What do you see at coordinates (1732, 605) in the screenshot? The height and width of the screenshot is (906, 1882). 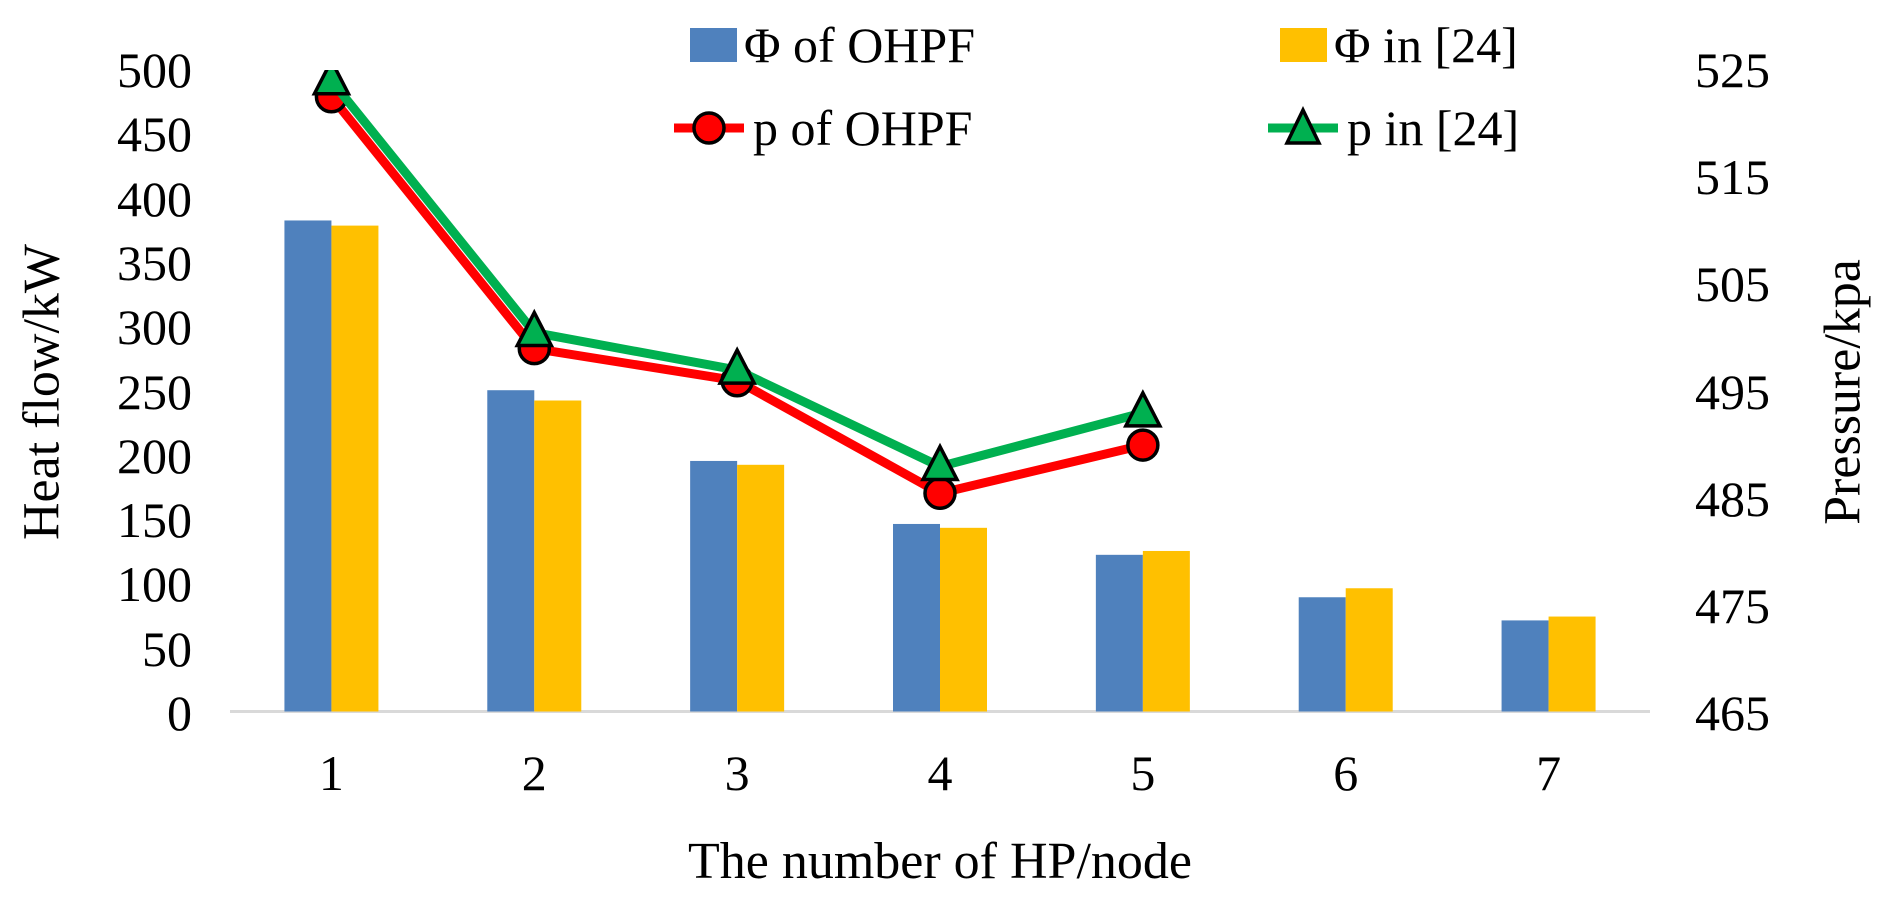 I see `y-right-tick-label: 475` at bounding box center [1732, 605].